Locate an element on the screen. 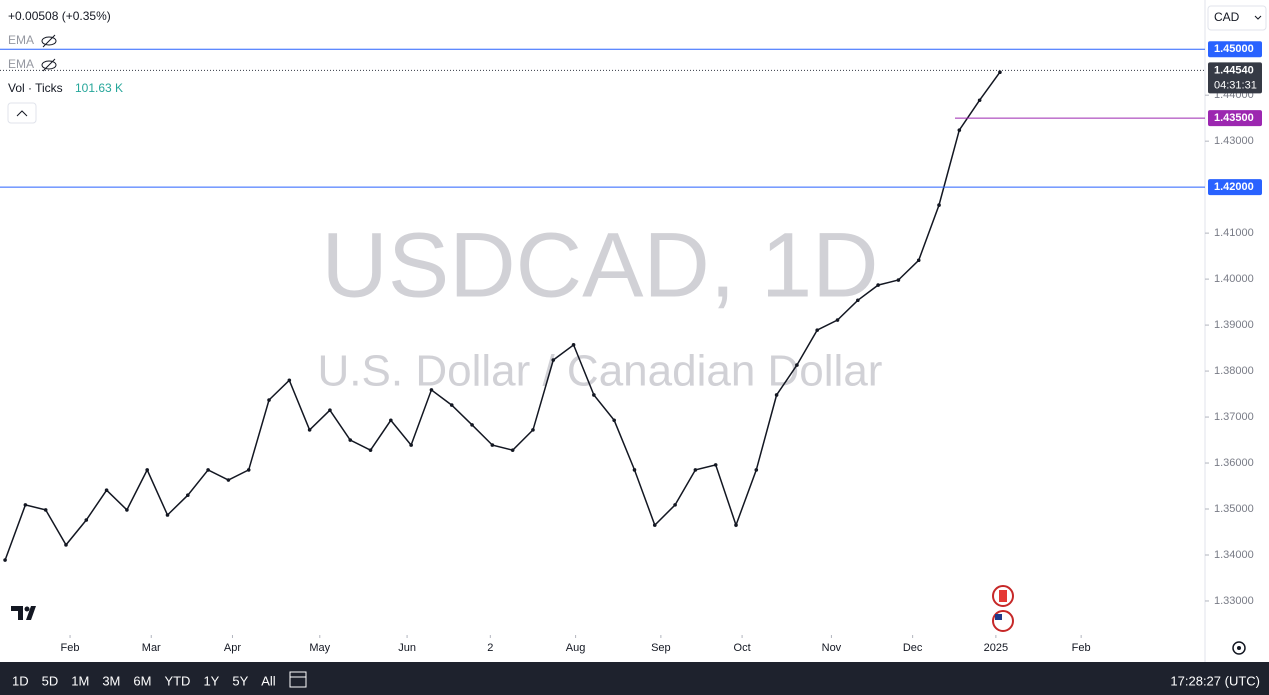 The image size is (1269, 695). x-tick-label: 2 is located at coordinates (490, 648).